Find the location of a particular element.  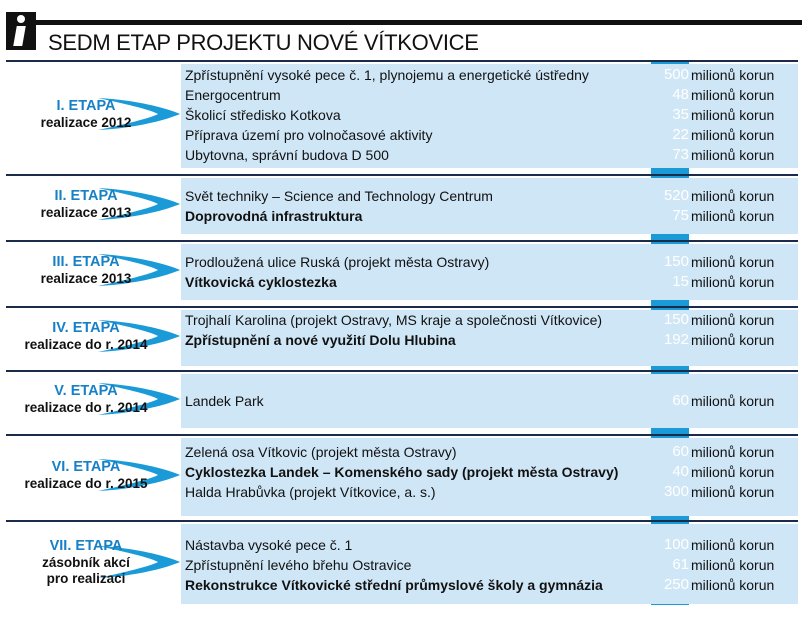

project-value: 520 is located at coordinates (676, 195).